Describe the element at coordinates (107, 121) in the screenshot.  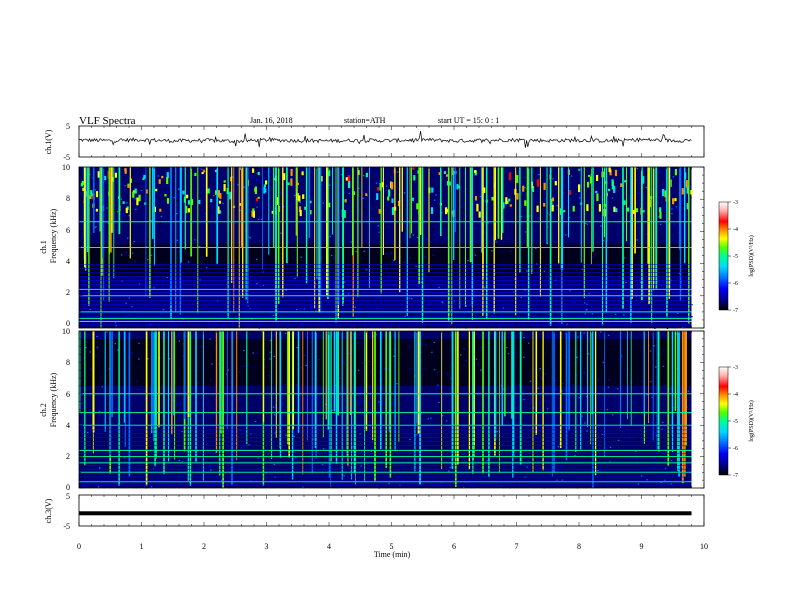
I see `figure-title: VLF Spectra` at that location.